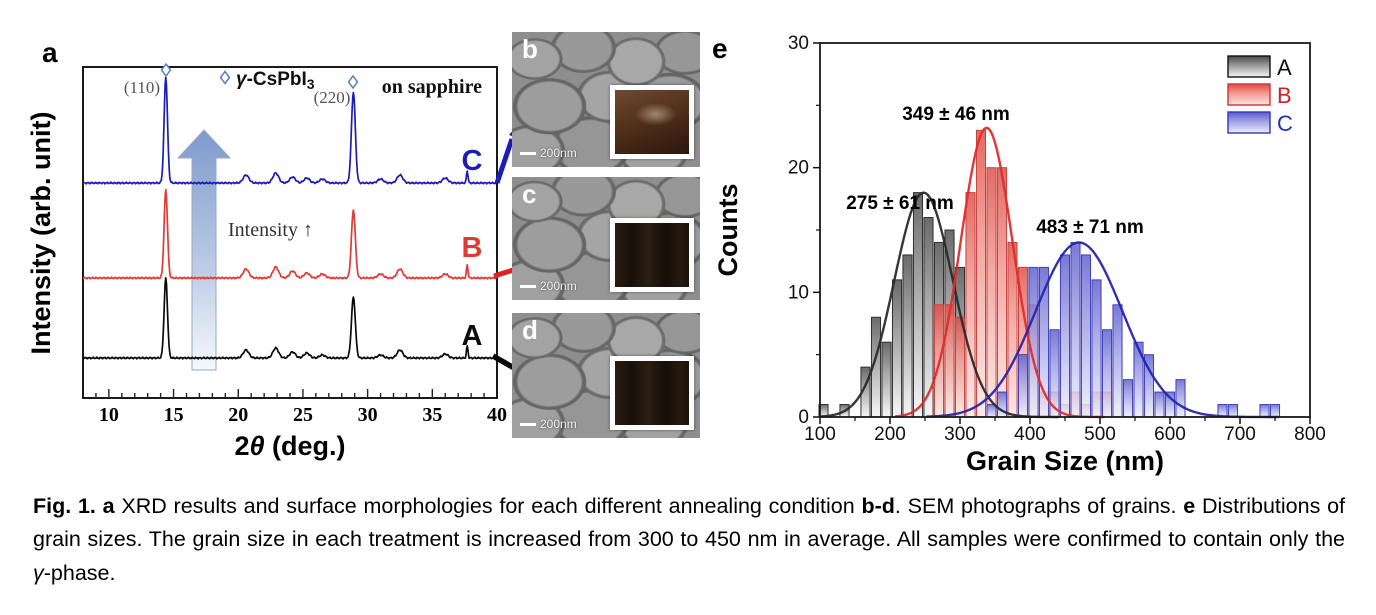 The width and height of the screenshot is (1376, 615). What do you see at coordinates (368, 415) in the screenshot?
I see `x-tick-label: 30` at bounding box center [368, 415].